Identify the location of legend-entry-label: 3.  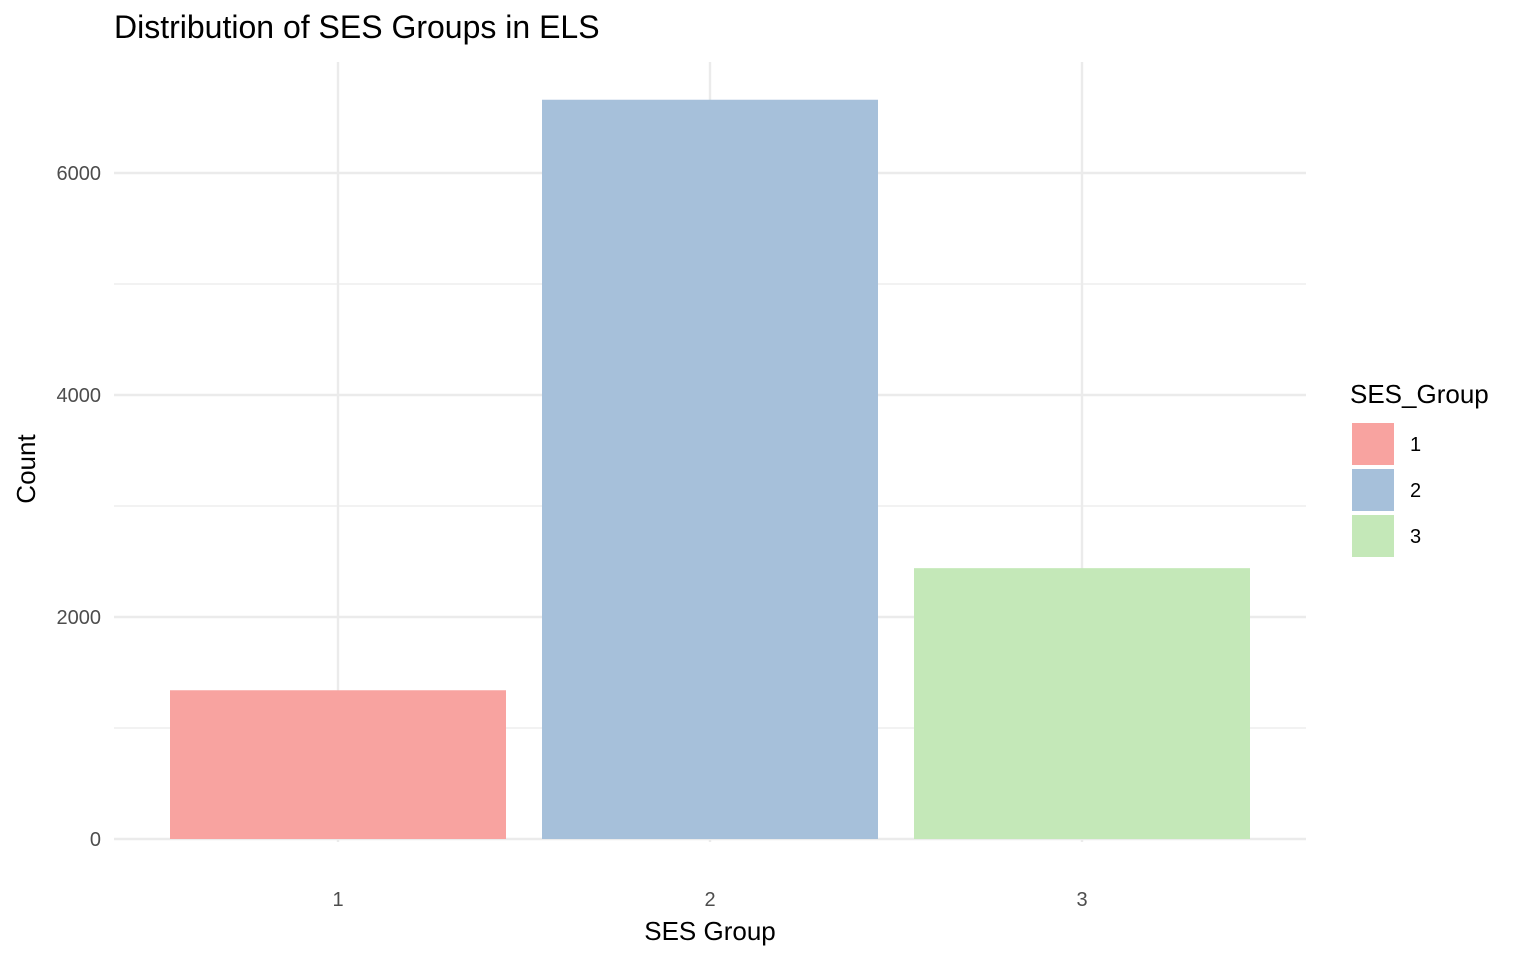
(1415, 537).